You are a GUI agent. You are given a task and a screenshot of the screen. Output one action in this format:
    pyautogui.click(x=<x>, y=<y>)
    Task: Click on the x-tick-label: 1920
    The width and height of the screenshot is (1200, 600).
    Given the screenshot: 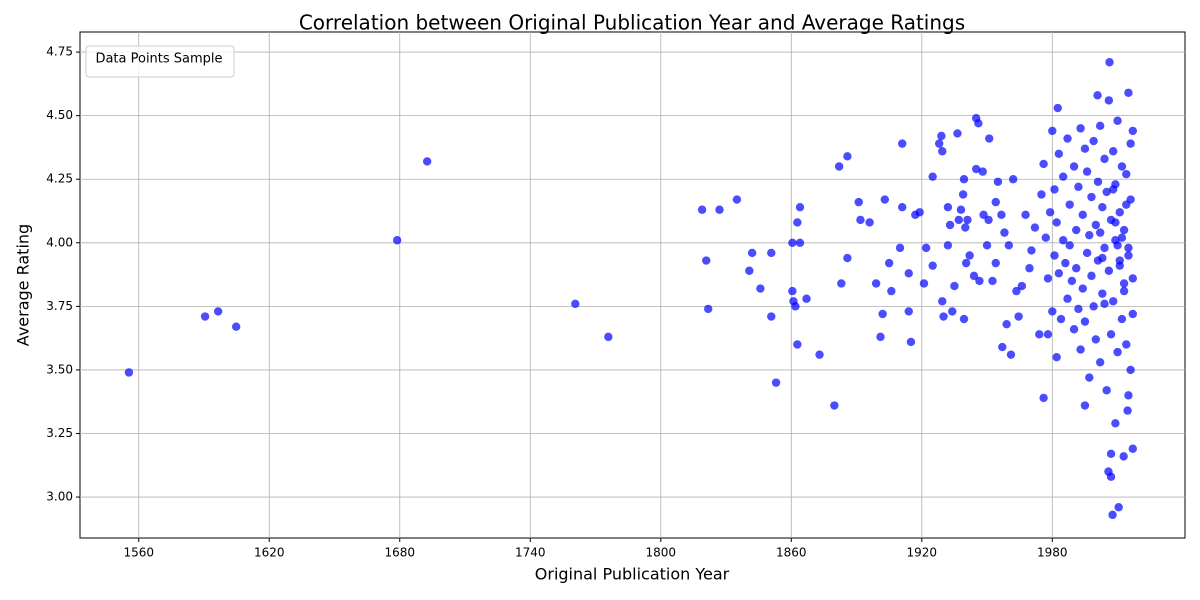 What is the action you would take?
    pyautogui.click(x=922, y=553)
    